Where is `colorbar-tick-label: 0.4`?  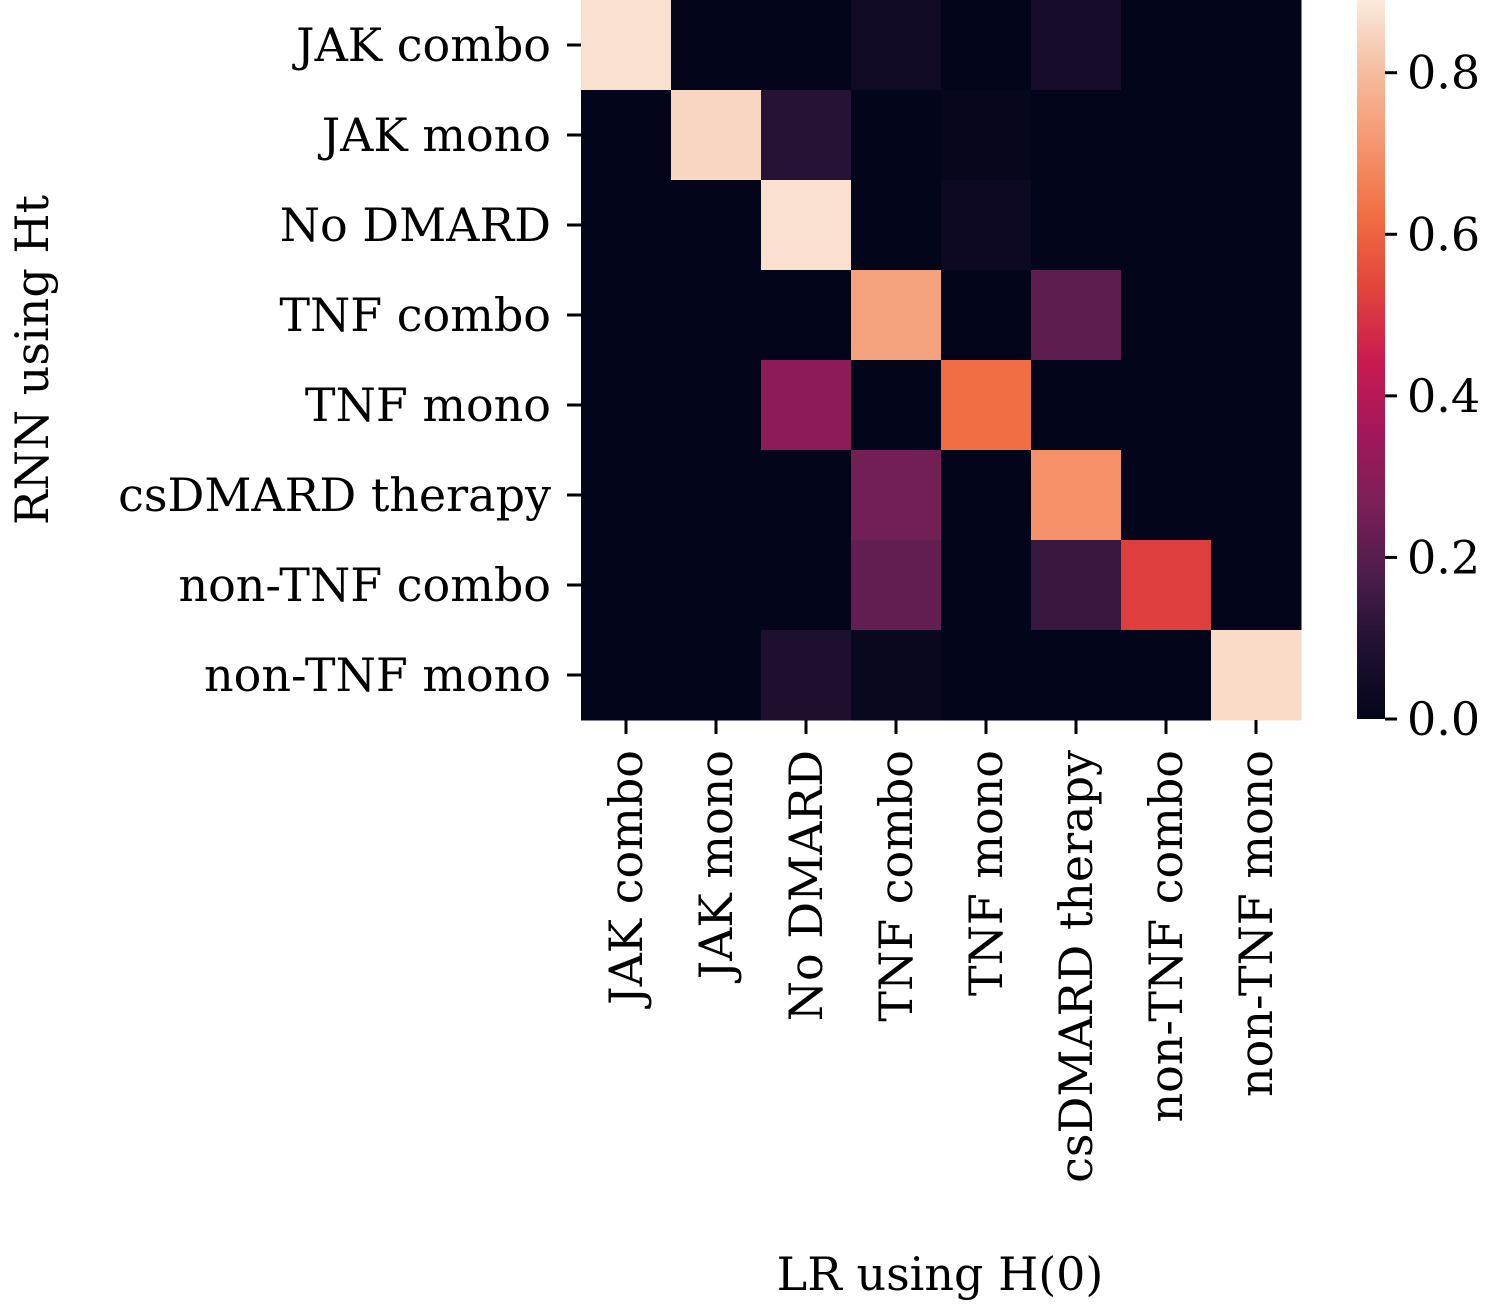 colorbar-tick-label: 0.4 is located at coordinates (1443, 396).